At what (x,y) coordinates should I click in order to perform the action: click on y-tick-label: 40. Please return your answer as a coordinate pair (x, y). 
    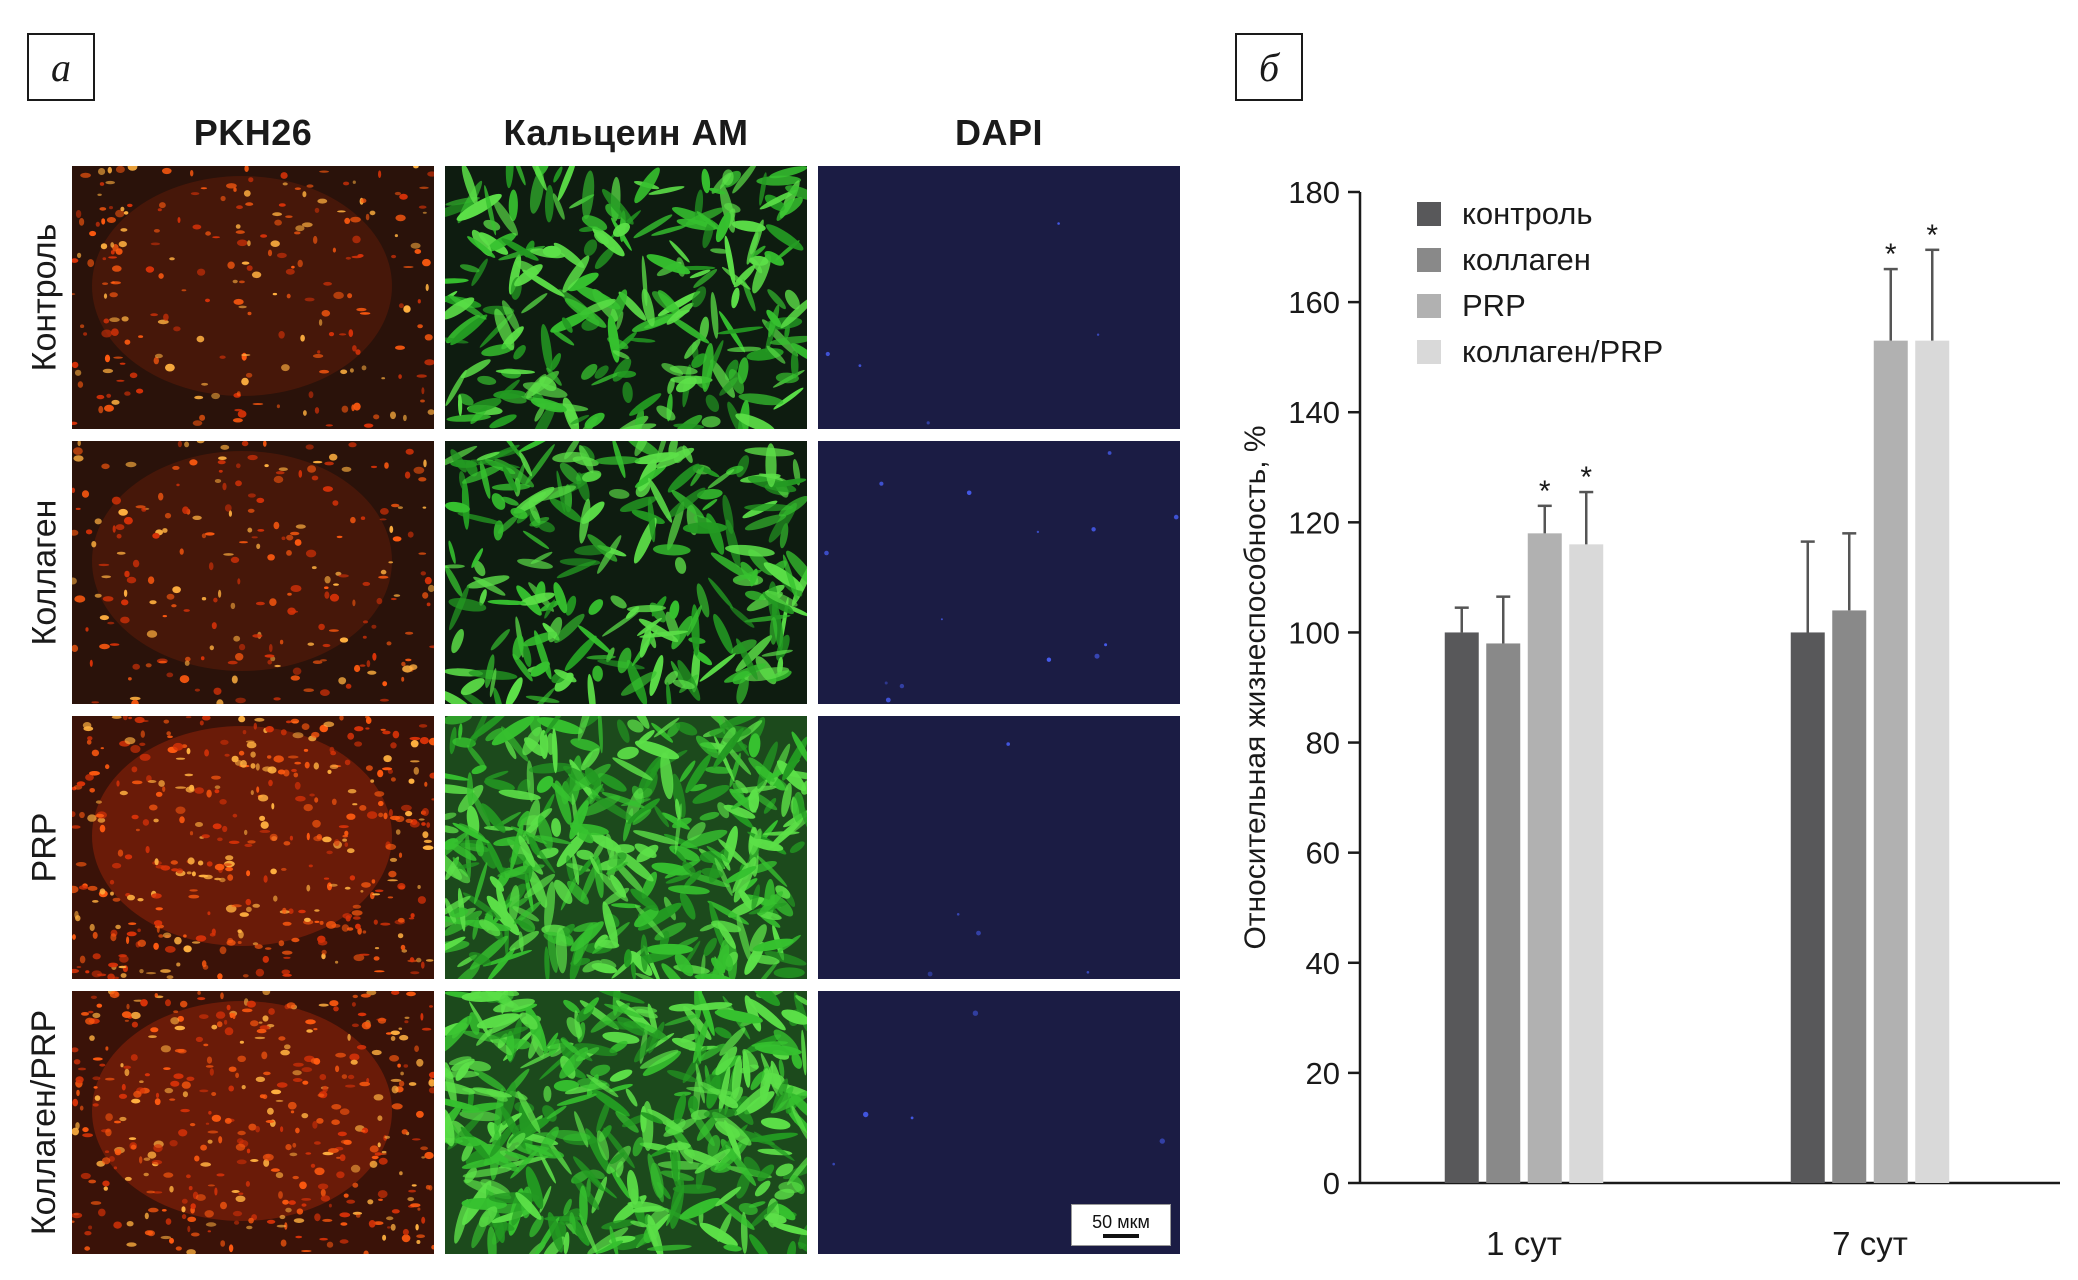
    Looking at the image, I should click on (1323, 963).